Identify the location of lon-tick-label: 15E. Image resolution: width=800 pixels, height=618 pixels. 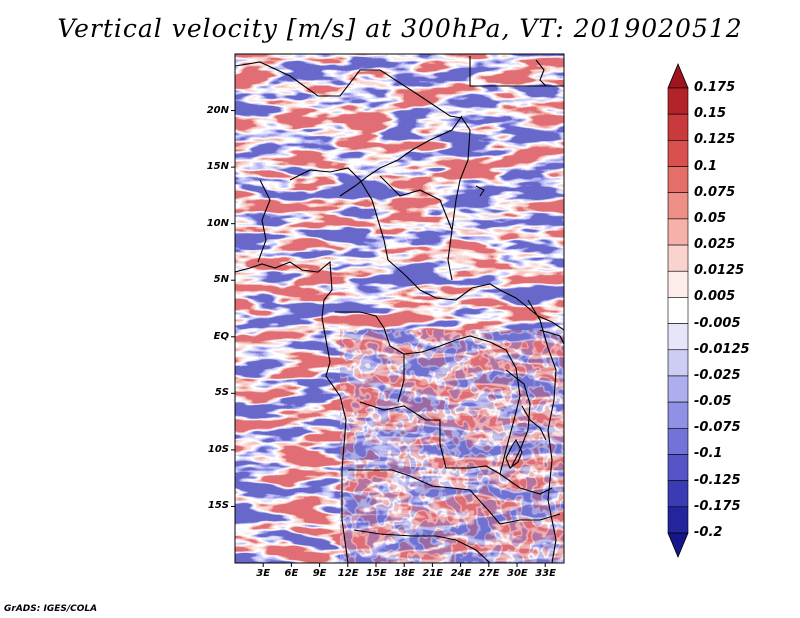
(376, 573).